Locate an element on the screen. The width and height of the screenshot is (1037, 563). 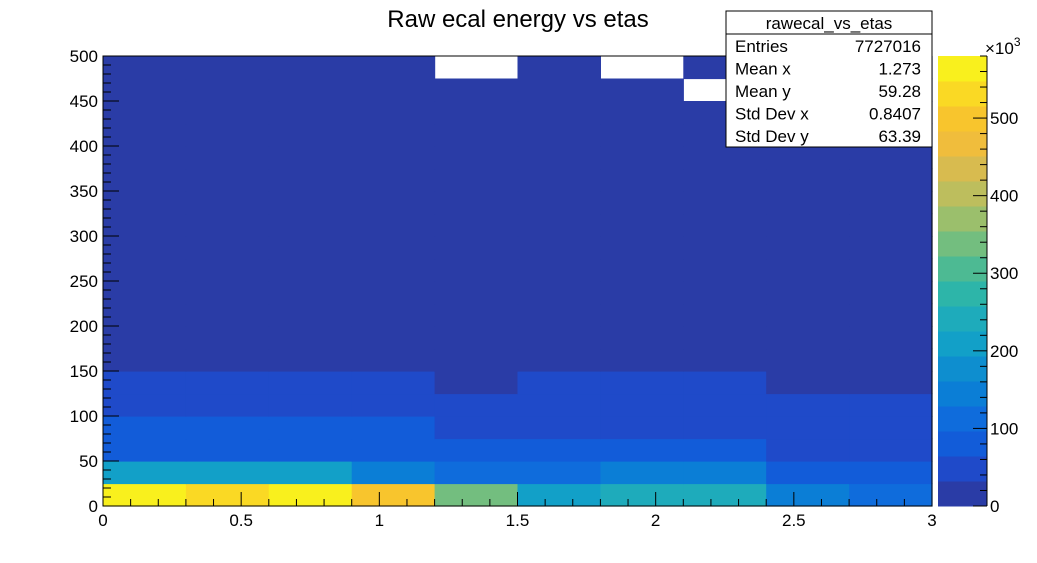
stats-value: 59.28 is located at coordinates (899, 91).